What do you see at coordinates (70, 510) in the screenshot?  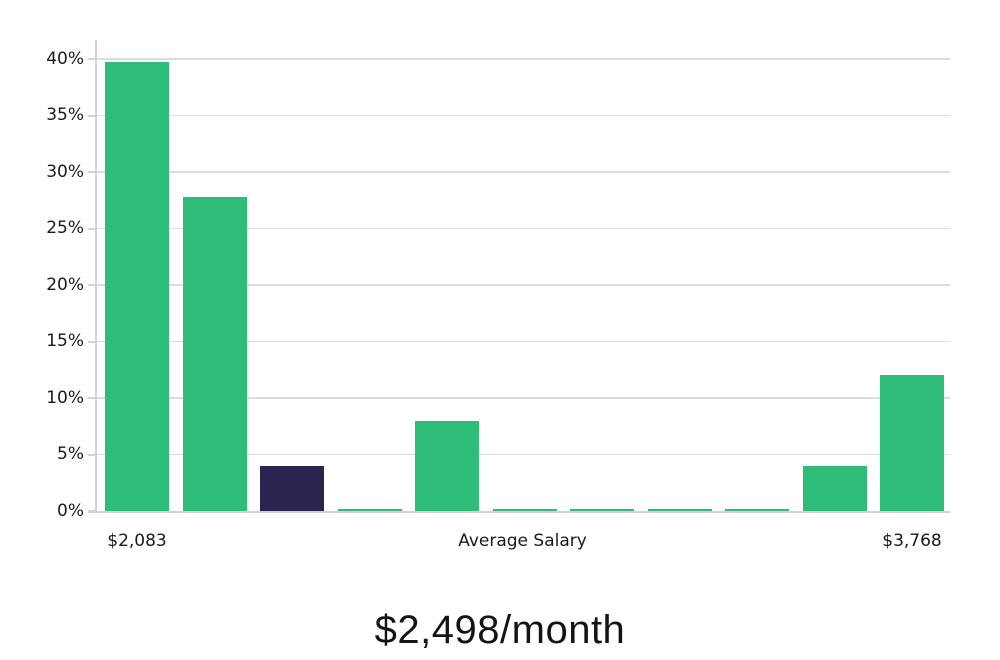 I see `y-tick-label: 0%` at bounding box center [70, 510].